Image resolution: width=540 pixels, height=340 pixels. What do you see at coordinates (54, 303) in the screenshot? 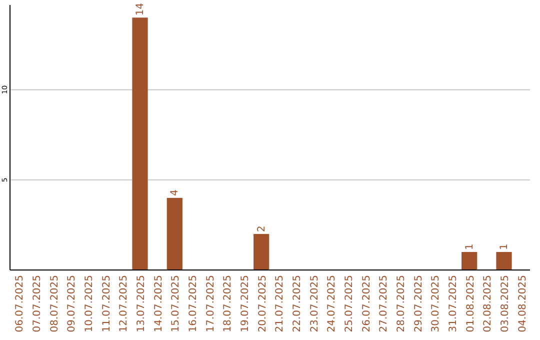
I see `x-tick-label: 08.07.2025` at bounding box center [54, 303].